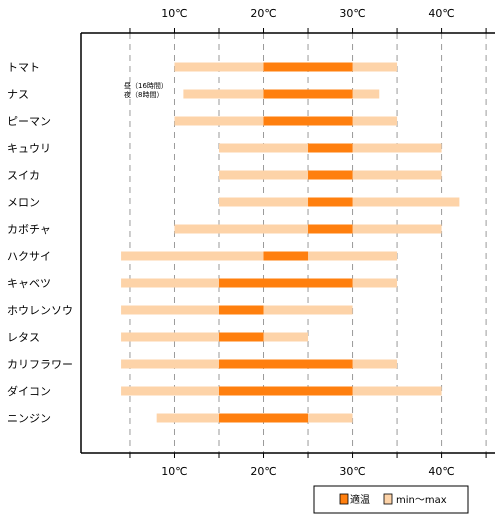  I want to click on category-label: キャベツ, so click(29, 283).